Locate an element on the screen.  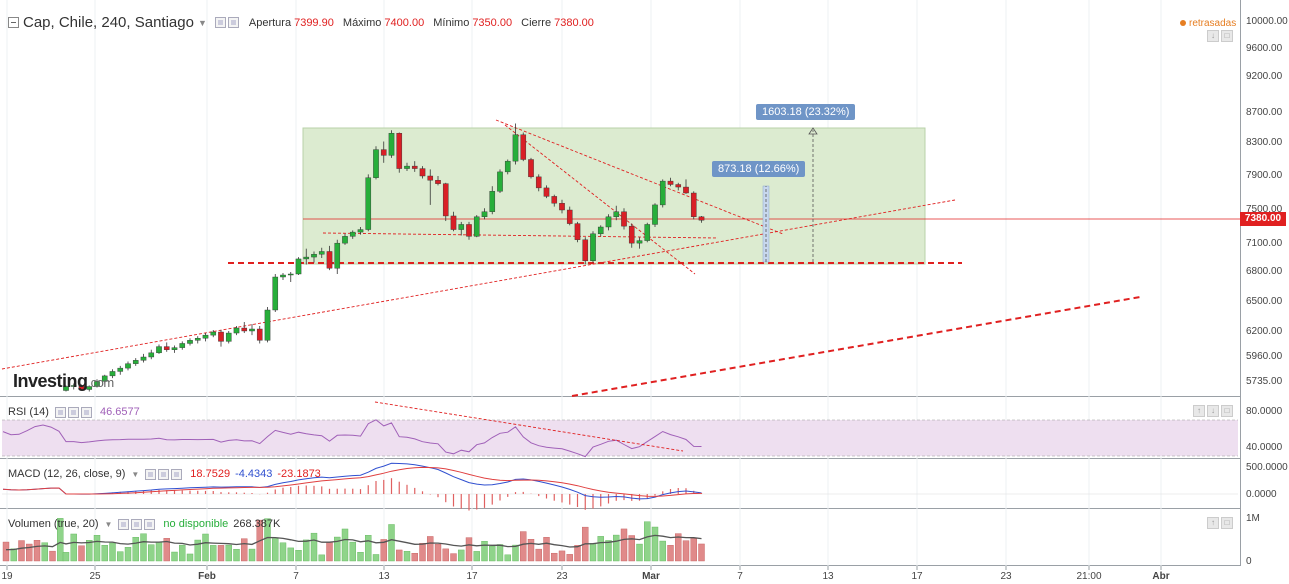
rsi-panel is located at coordinates (620, 428).